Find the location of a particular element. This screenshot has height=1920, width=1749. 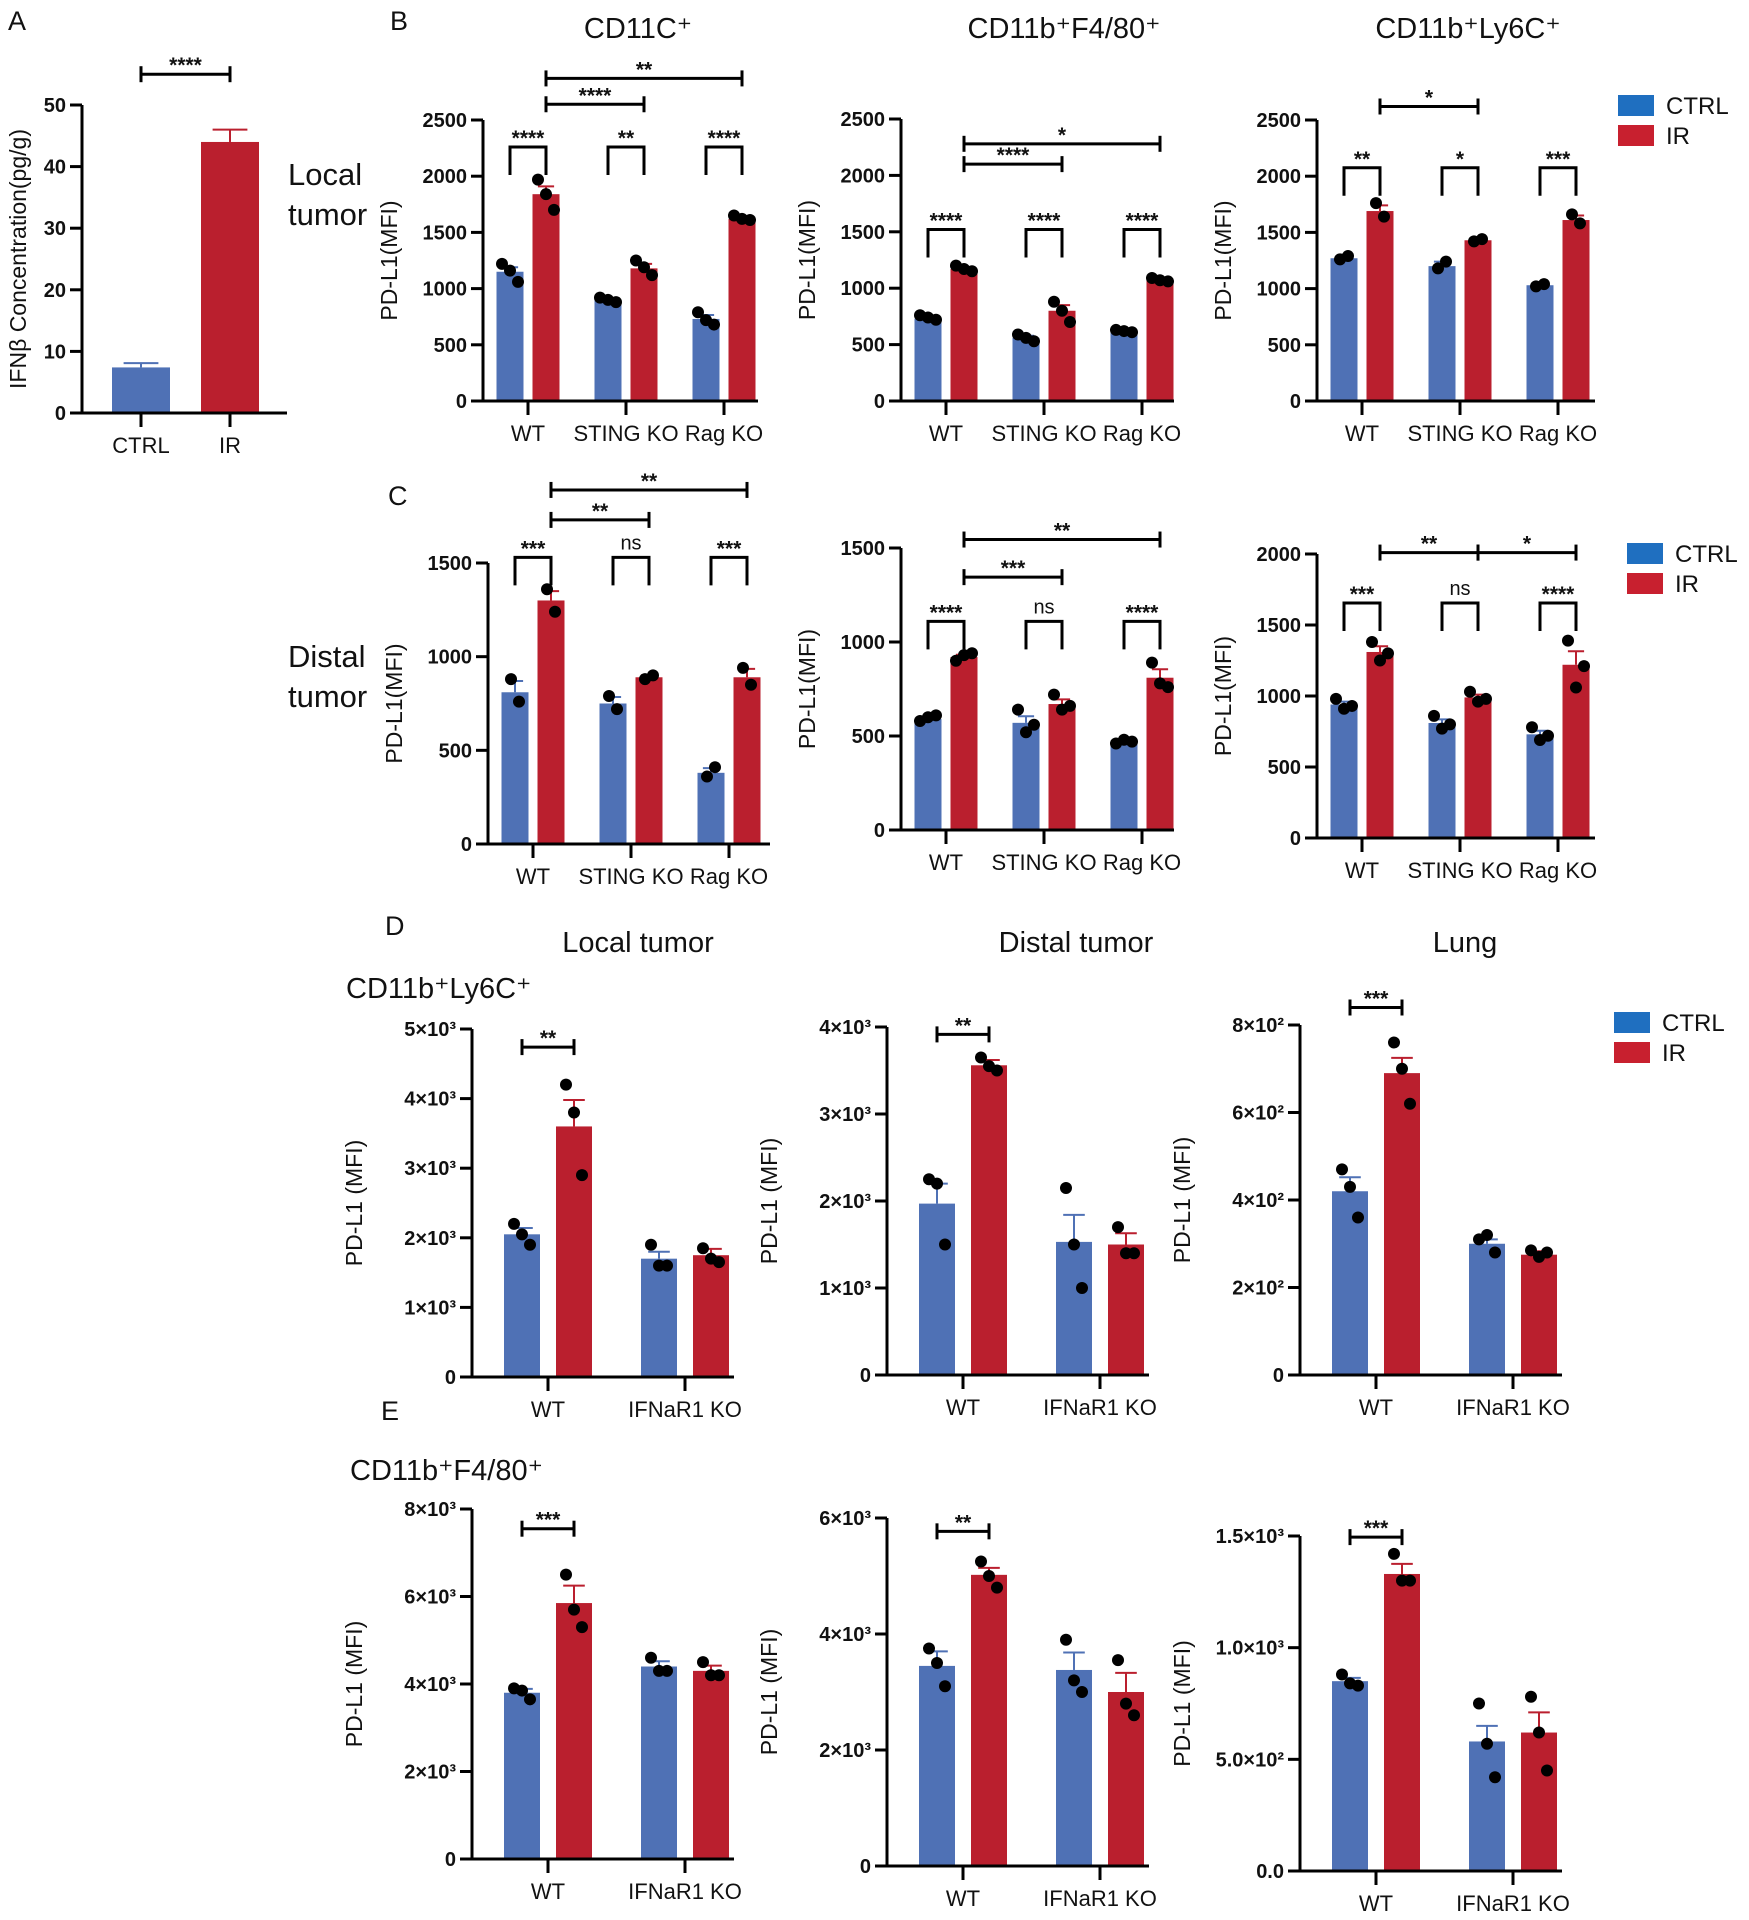

y-tick-label: 2×10³ is located at coordinates (845, 1202).